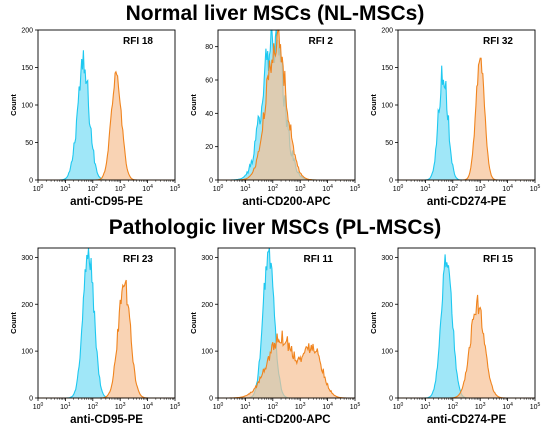 Image resolution: width=550 pixels, height=429 pixels. I want to click on y-tick-label: 80, so click(209, 47).